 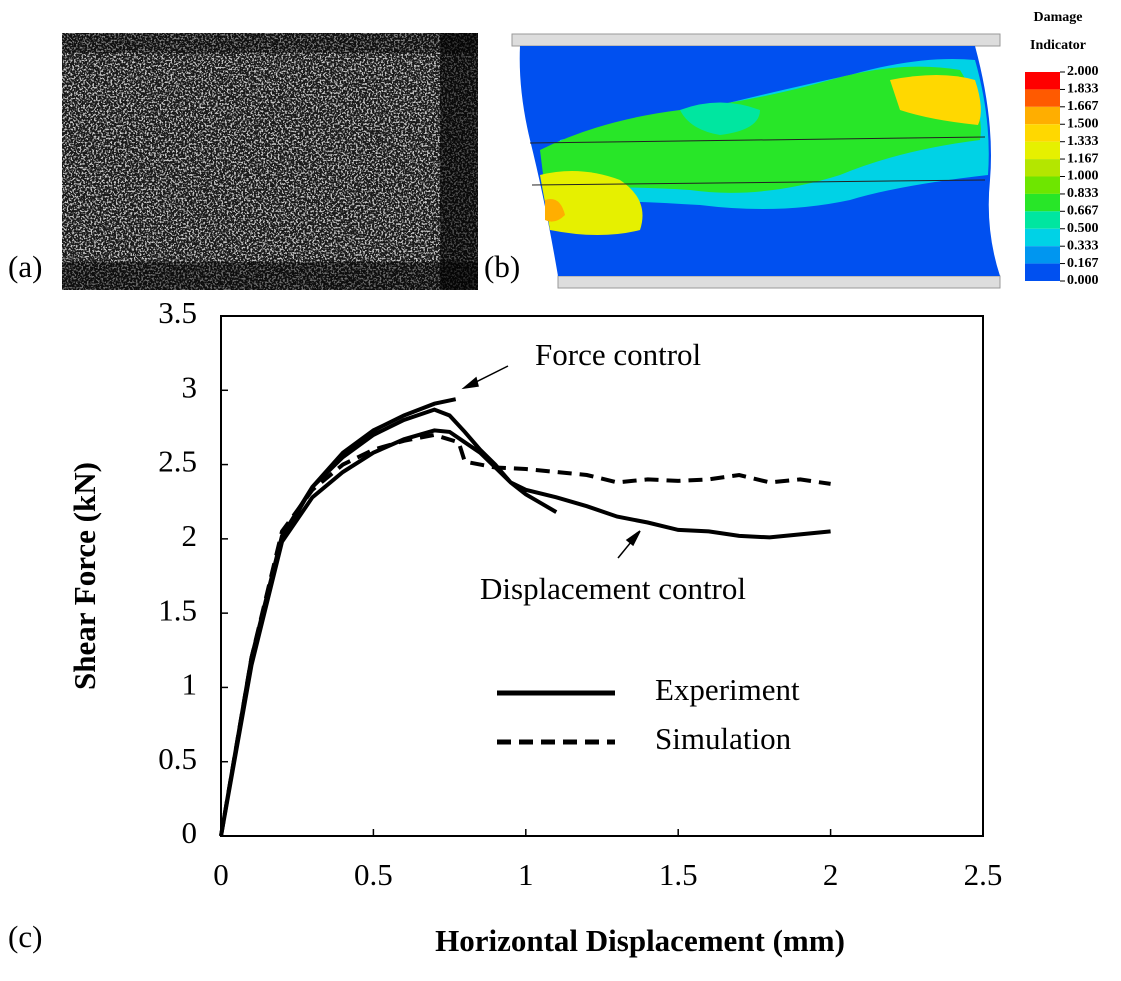 I want to click on annotation: Force control, so click(x=618, y=354).